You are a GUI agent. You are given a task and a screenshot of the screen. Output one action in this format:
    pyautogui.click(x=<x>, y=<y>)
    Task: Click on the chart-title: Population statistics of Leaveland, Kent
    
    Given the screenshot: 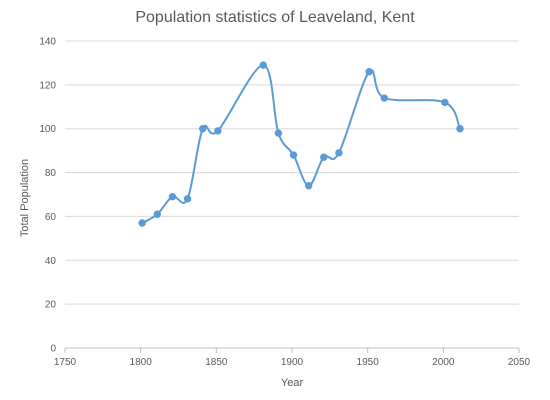 What is the action you would take?
    pyautogui.click(x=275, y=17)
    